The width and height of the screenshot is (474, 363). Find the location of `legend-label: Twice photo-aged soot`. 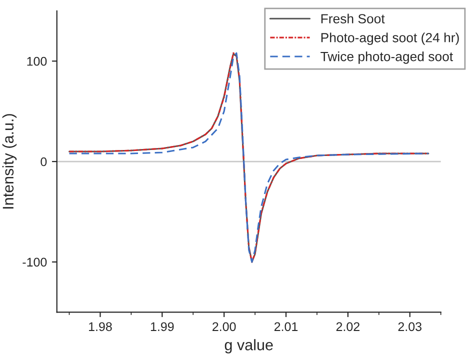

legend-label: Twice photo-aged soot is located at coordinates (386, 58).